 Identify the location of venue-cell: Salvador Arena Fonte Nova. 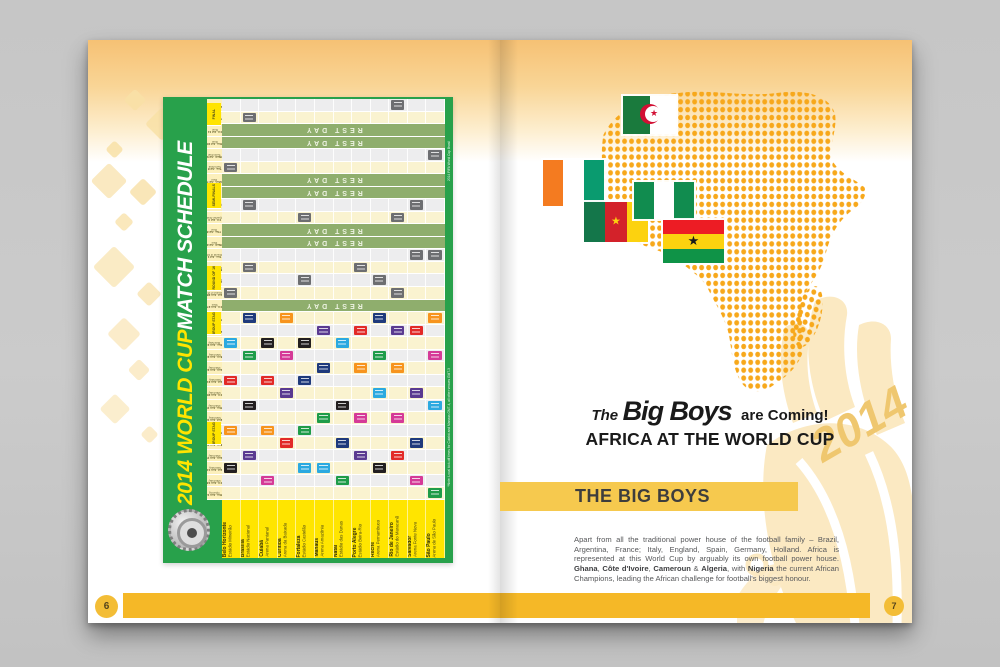
(417, 529).